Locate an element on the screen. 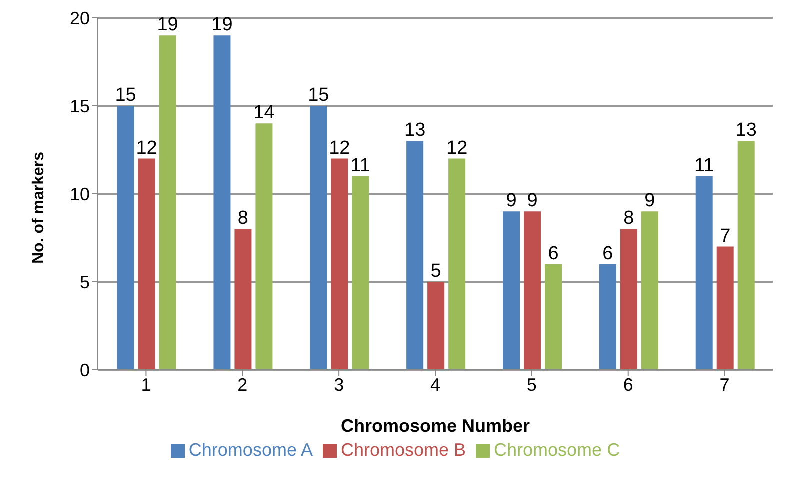 The width and height of the screenshot is (811, 479). x-tick-label: 2 is located at coordinates (243, 384).